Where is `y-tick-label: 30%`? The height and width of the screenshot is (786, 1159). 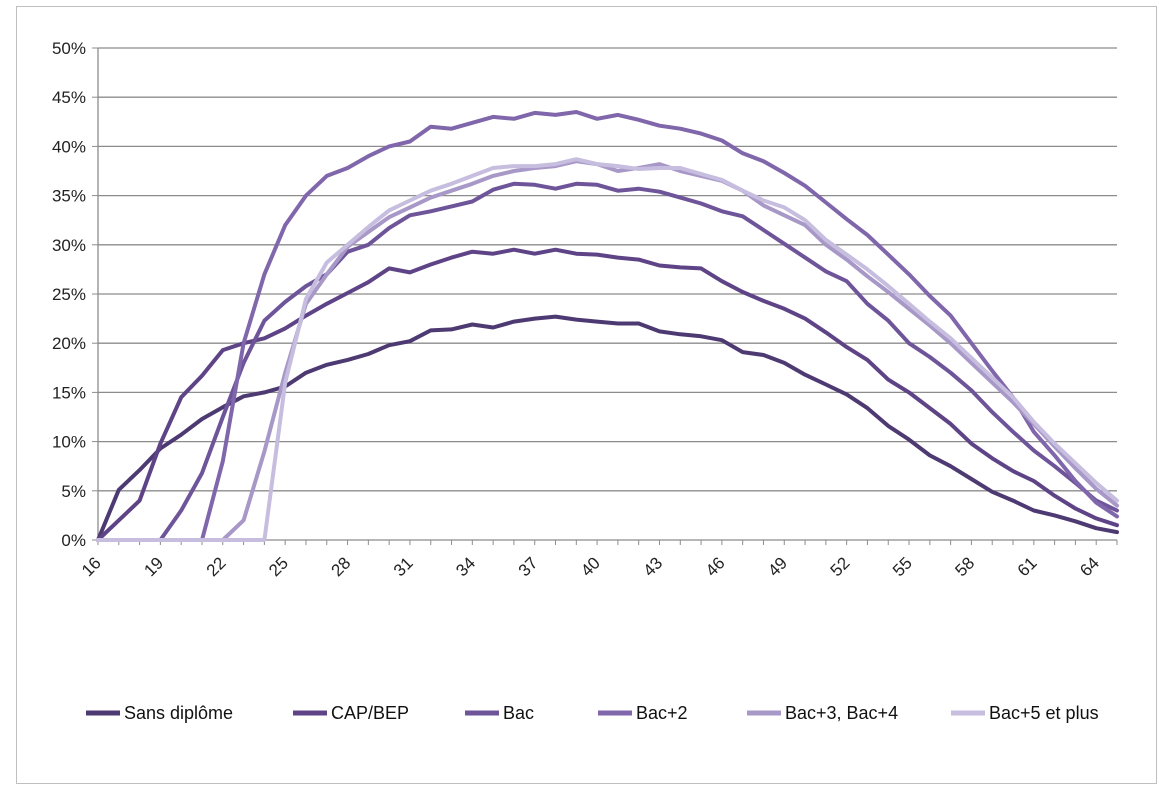
y-tick-label: 30% is located at coordinates (69, 245).